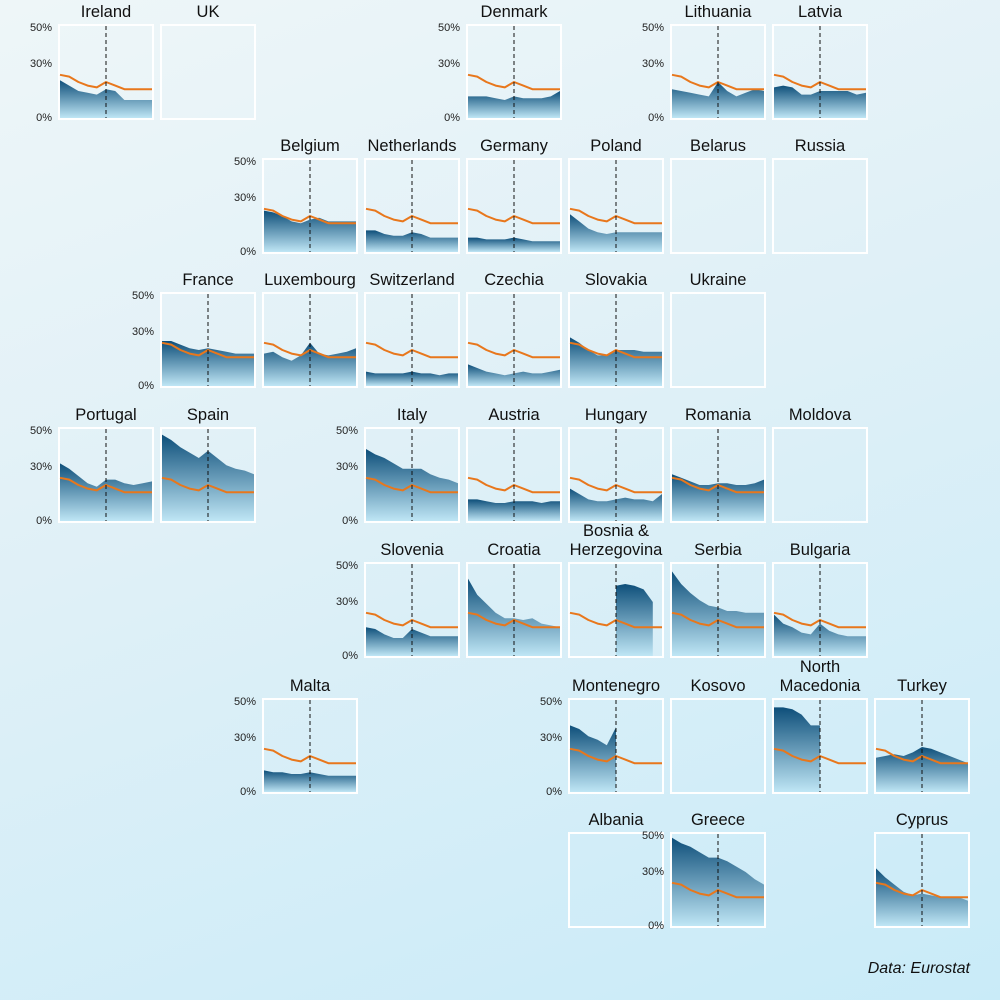 The height and width of the screenshot is (1000, 1000). Describe the element at coordinates (820, 599) in the screenshot. I see `panel-bulgaria: Bulgaria` at that location.